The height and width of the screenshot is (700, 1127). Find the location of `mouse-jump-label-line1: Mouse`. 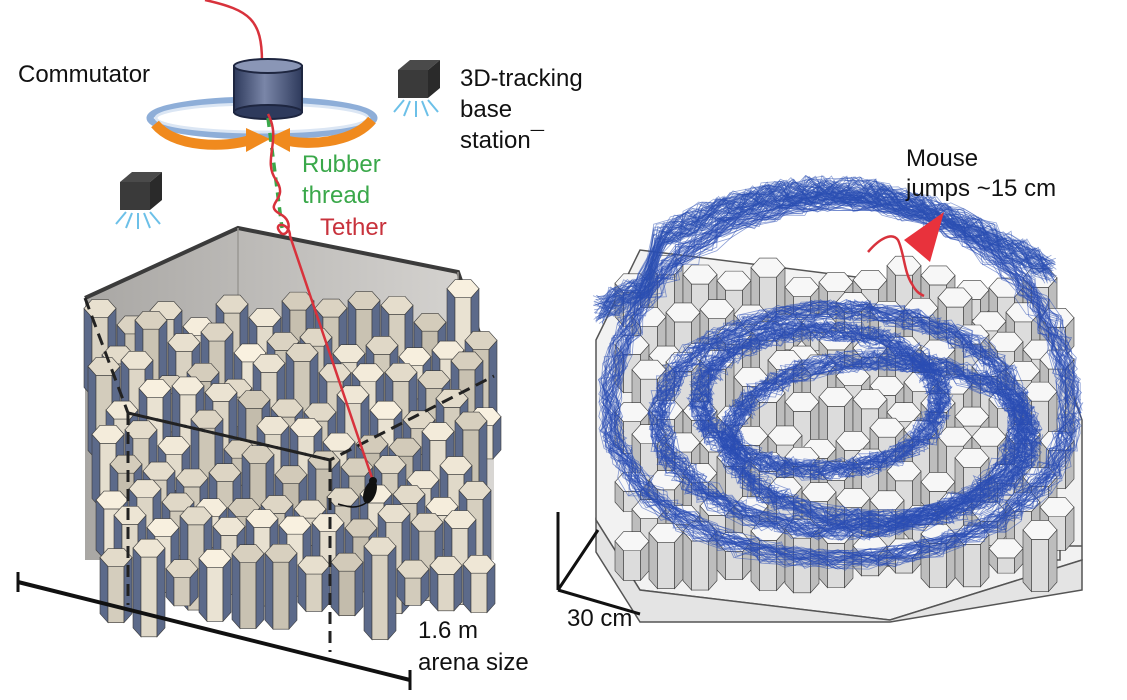

mouse-jump-label-line1: Mouse is located at coordinates (942, 158).